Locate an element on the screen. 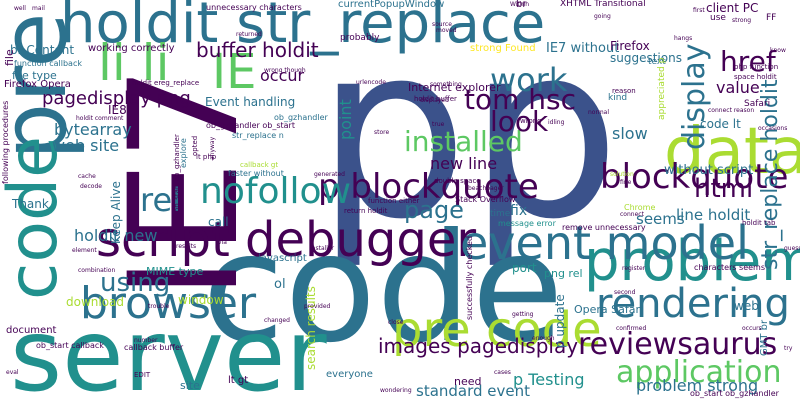  word-working-correctly: working correctly is located at coordinates (131, 48).